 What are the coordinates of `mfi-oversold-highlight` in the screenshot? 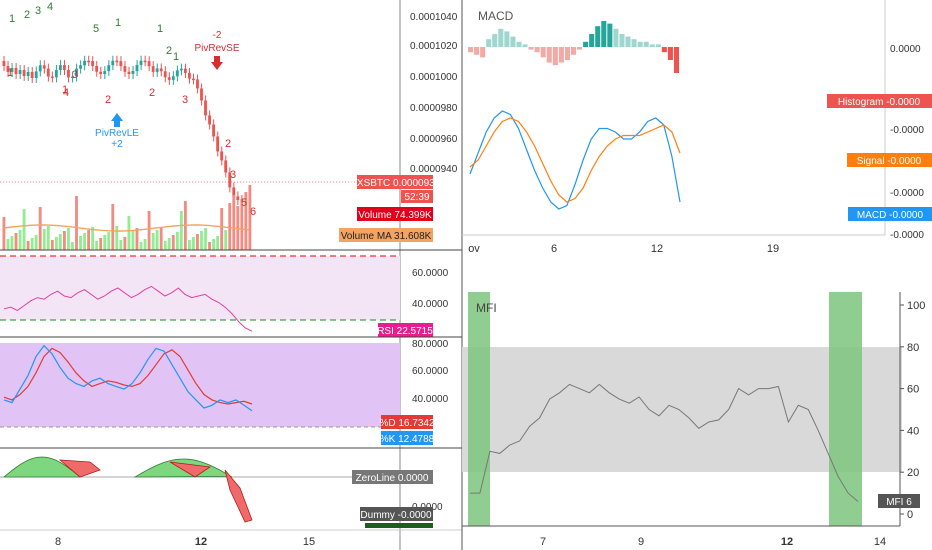 It's located at (845, 409).